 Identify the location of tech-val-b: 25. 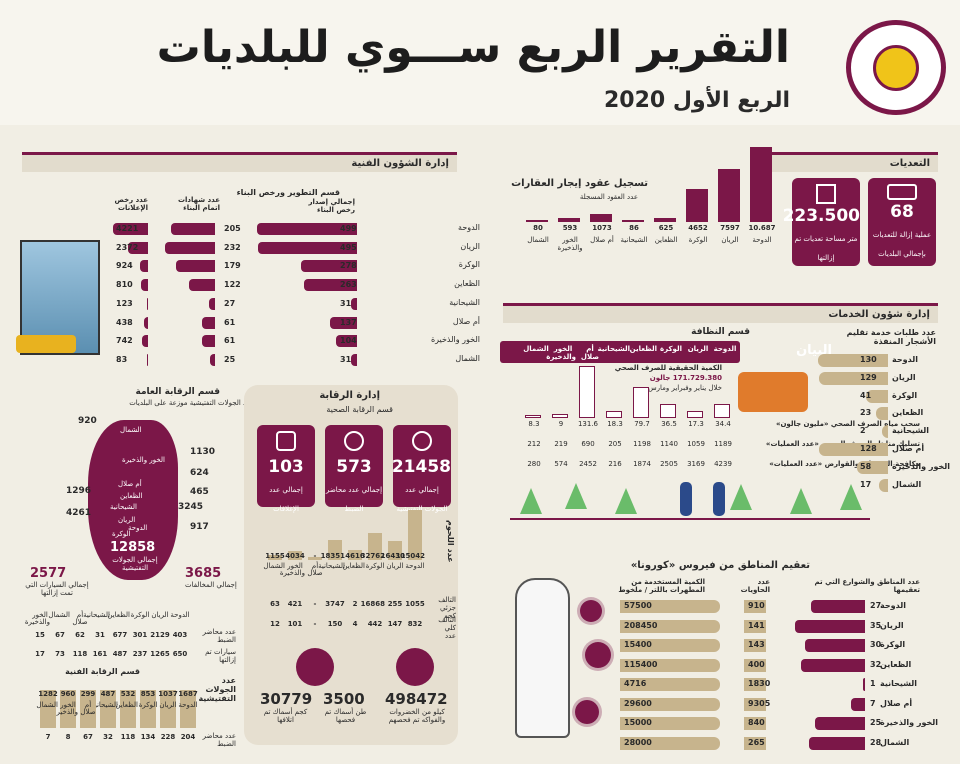
(230, 359).